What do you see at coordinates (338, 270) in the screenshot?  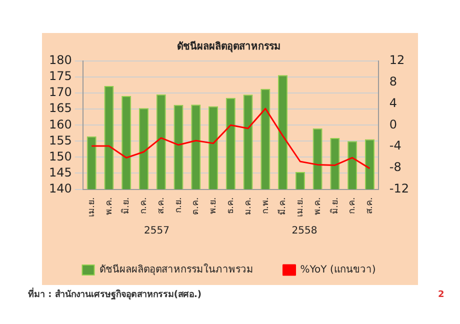 I see `legend-label: %YoY (แกนขวา)` at bounding box center [338, 270].